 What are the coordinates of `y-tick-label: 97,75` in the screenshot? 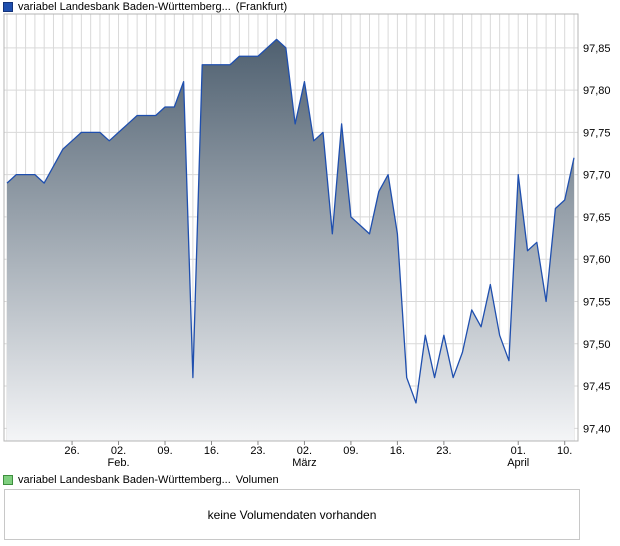 It's located at (597, 133).